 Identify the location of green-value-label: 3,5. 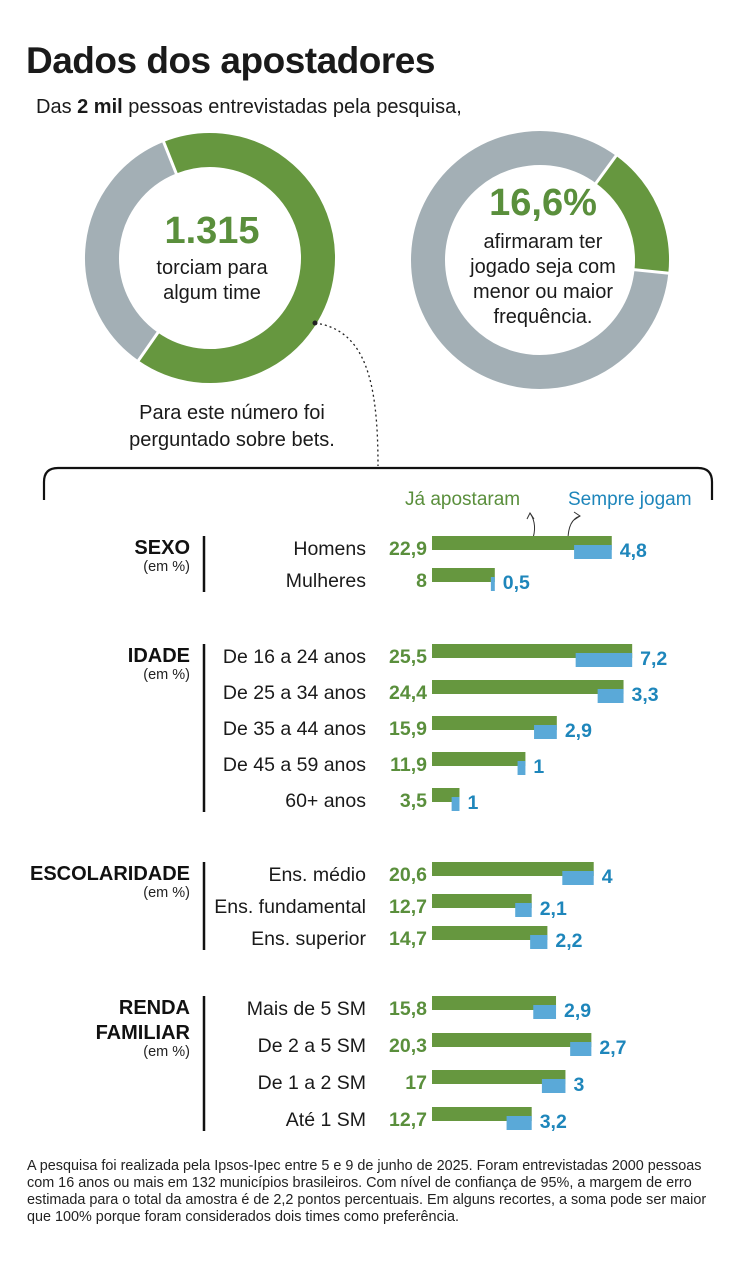
(413, 801).